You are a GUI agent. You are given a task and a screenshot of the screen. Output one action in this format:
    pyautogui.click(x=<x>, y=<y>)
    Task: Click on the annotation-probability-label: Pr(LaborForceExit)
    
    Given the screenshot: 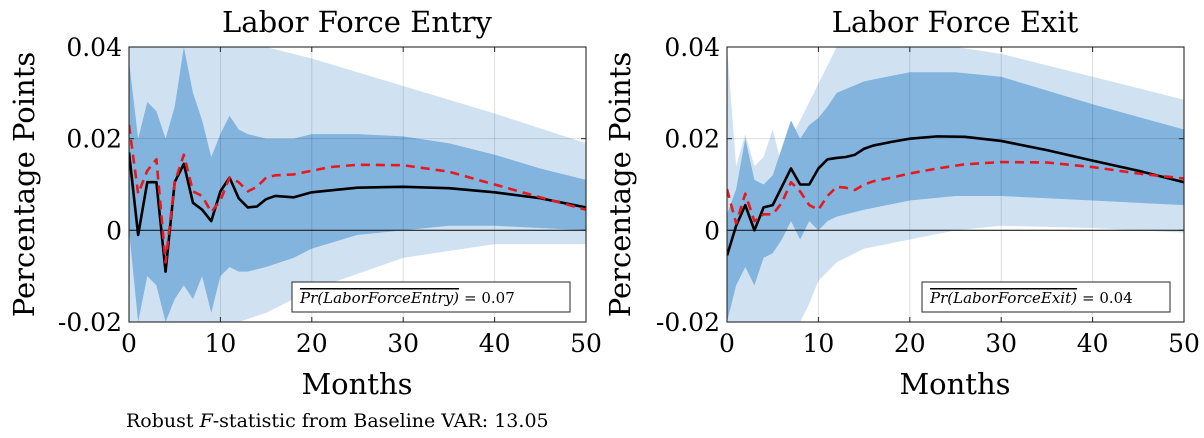 What is the action you would take?
    pyautogui.click(x=1003, y=298)
    